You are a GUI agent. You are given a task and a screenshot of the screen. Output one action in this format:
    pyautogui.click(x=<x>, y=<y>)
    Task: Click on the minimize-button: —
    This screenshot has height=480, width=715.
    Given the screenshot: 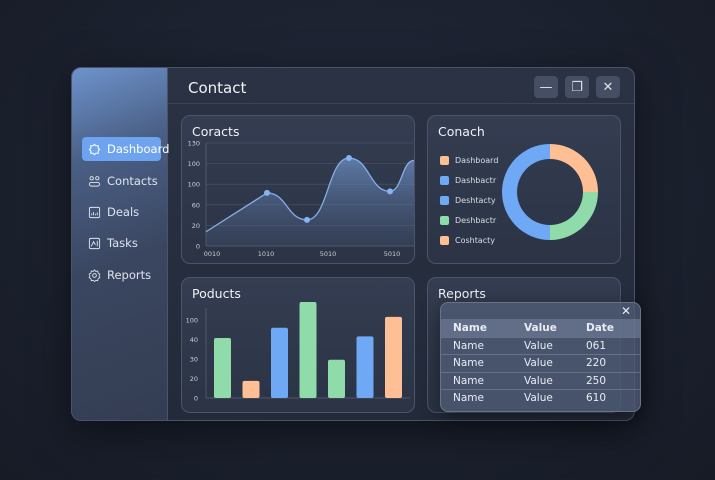 What is the action you would take?
    pyautogui.click(x=546, y=87)
    